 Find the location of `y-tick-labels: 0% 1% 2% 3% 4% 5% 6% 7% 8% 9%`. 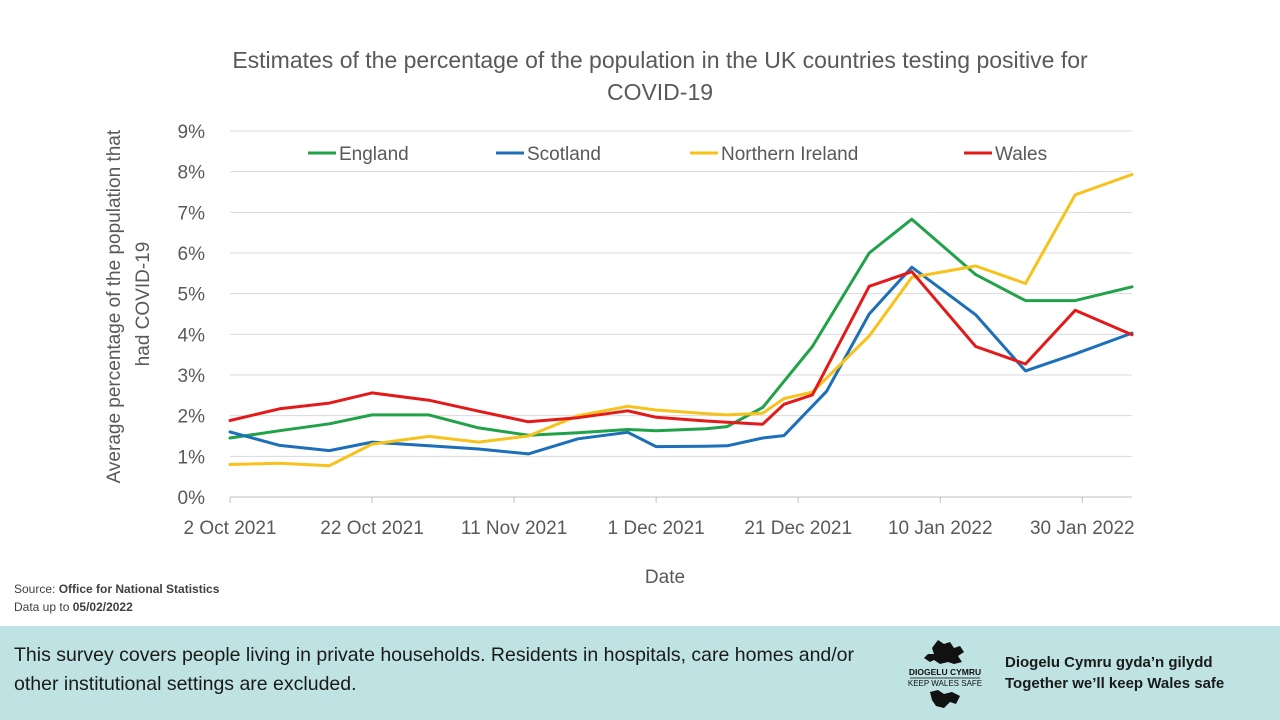

y-tick-labels: 0% 1% 2% 3% 4% 5% 6% 7% 8% 9% is located at coordinates (192, 315).